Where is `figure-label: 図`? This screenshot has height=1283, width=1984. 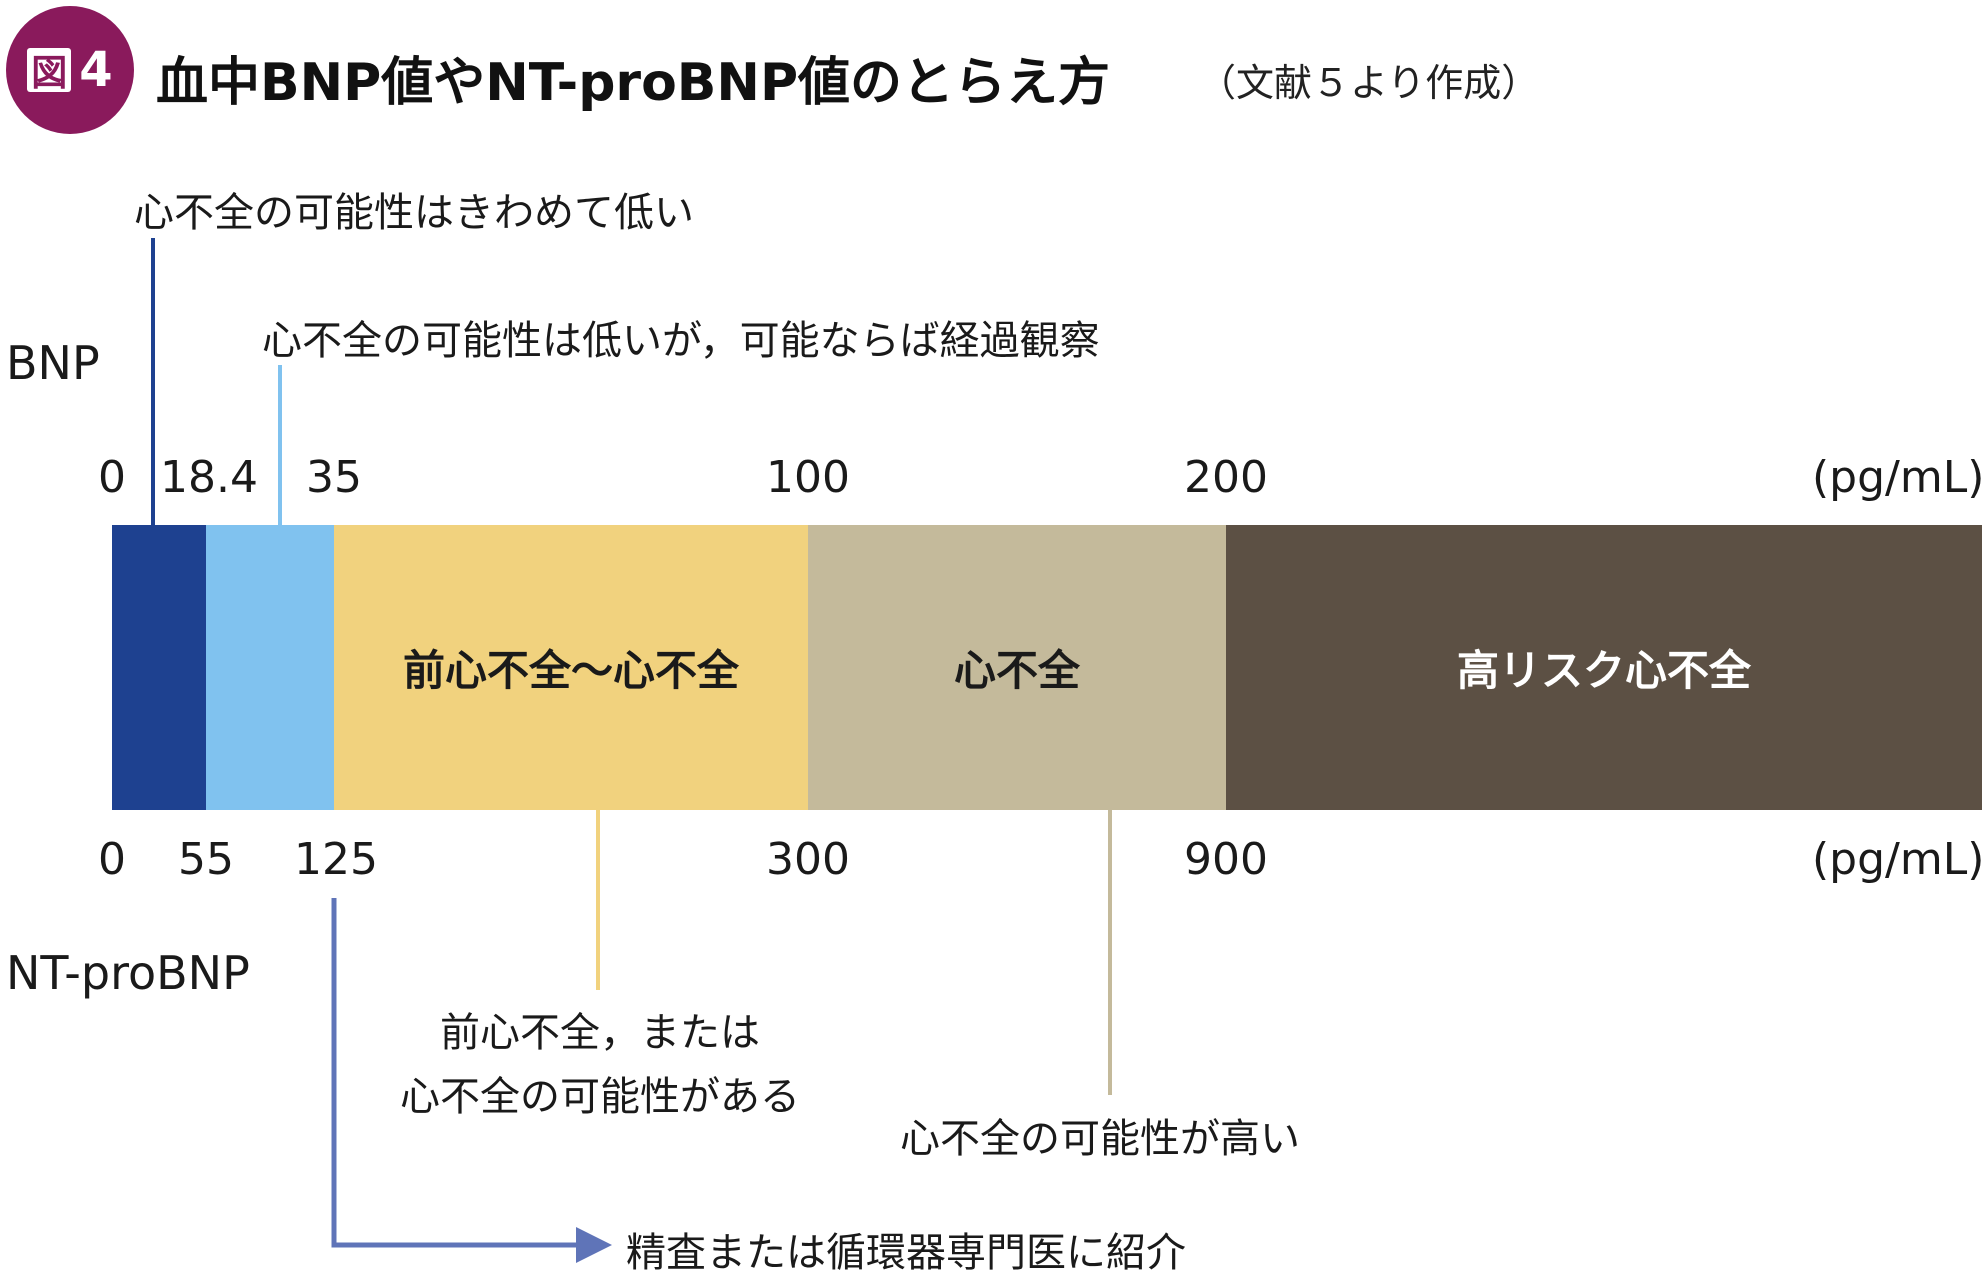 figure-label: 図 is located at coordinates (49, 71).